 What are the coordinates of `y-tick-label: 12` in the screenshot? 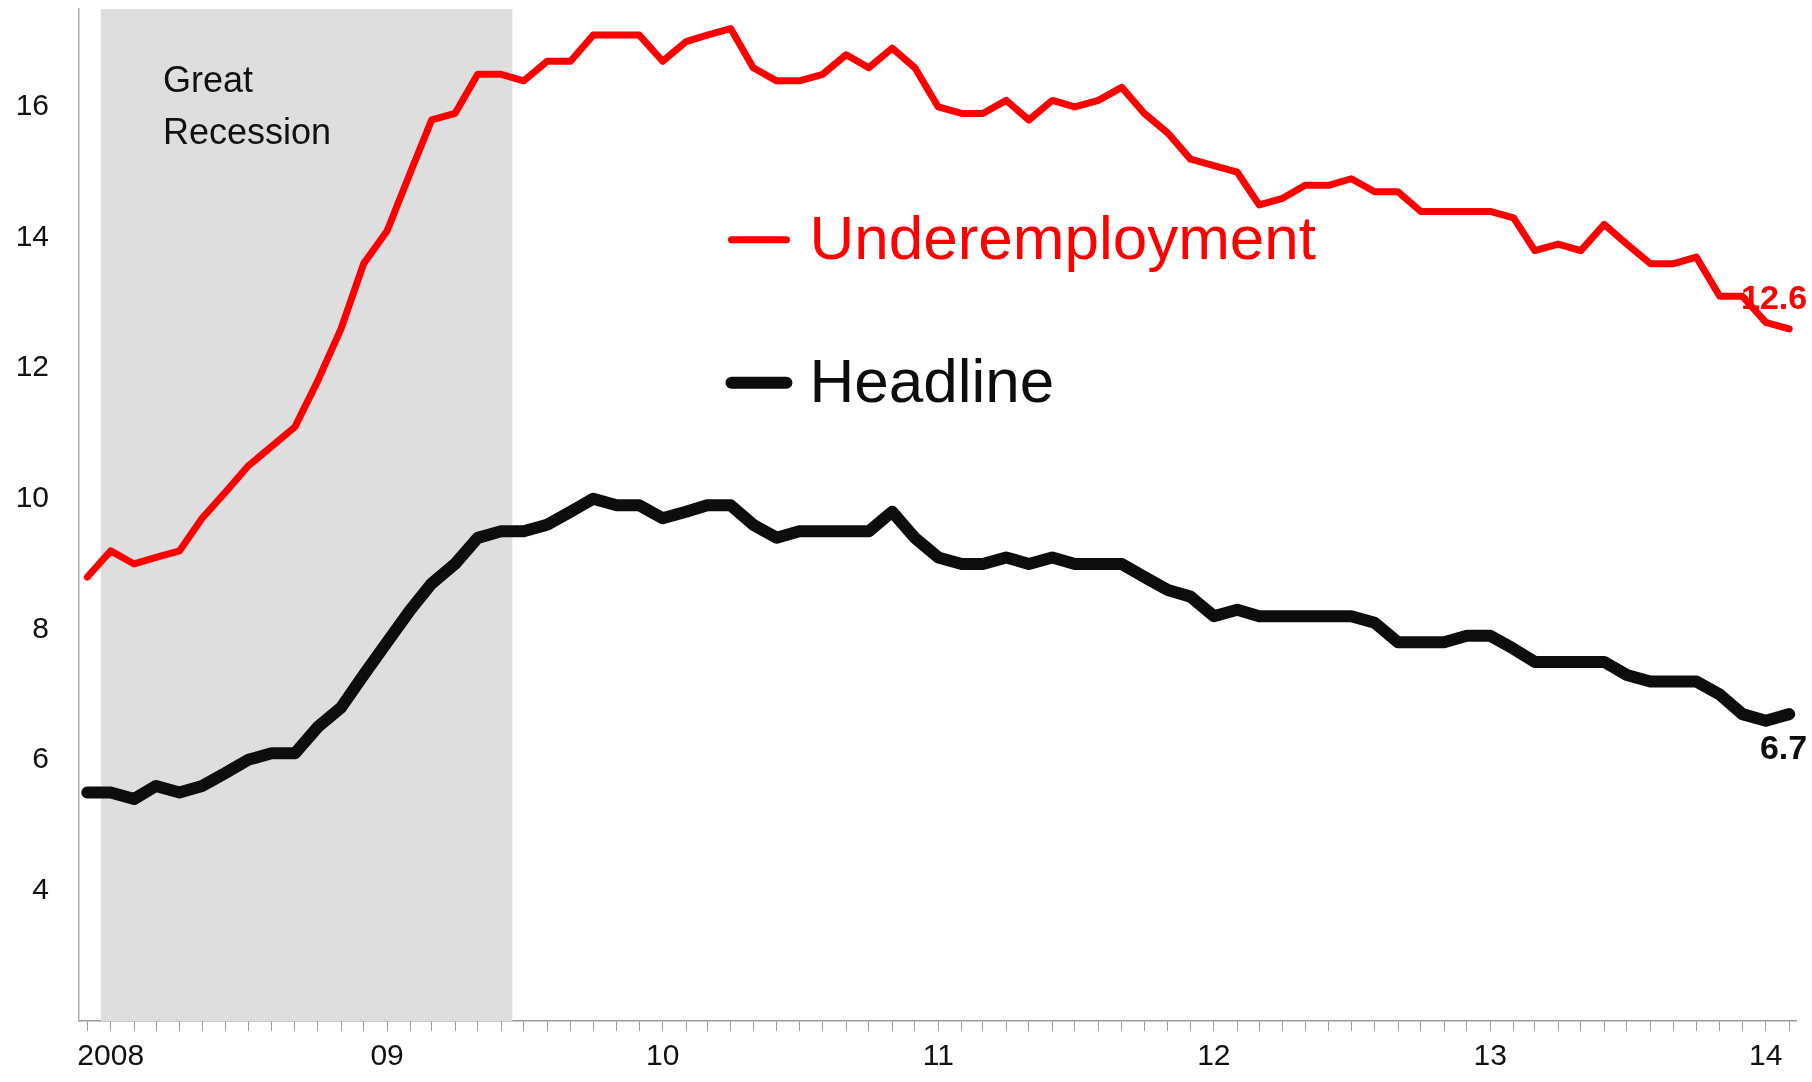 It's located at (32, 366).